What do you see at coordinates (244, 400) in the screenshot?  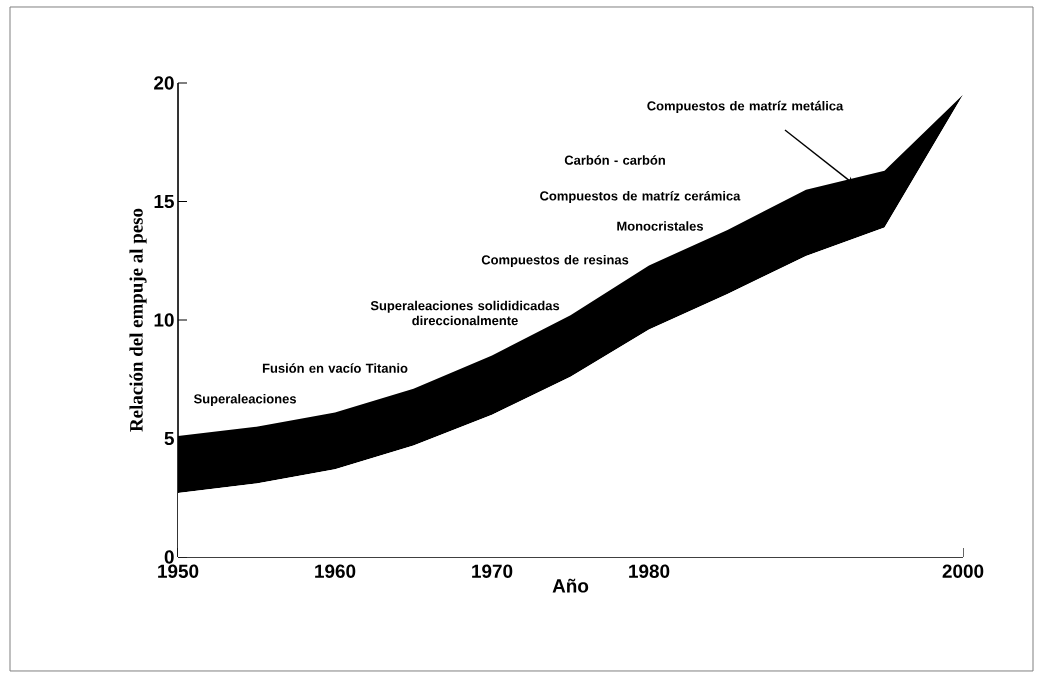 I see `annotation: Superaleaciones` at bounding box center [244, 400].